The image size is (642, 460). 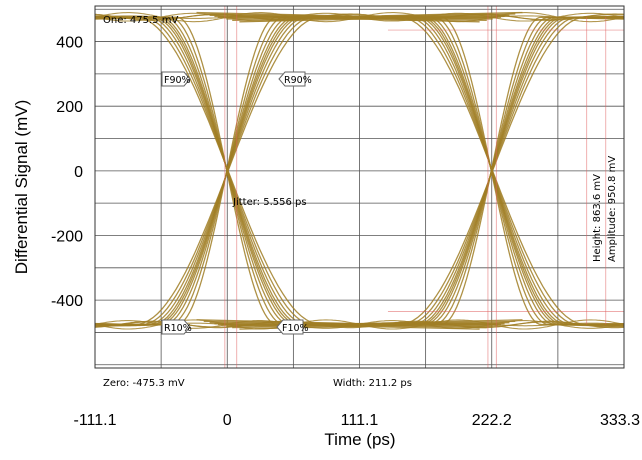 I want to click on r90-label: R90%, so click(x=298, y=80).